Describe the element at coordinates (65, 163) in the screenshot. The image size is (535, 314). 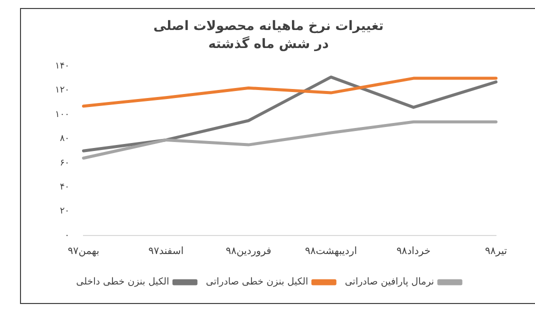
I see `y-tick-label: ۶۰` at that location.